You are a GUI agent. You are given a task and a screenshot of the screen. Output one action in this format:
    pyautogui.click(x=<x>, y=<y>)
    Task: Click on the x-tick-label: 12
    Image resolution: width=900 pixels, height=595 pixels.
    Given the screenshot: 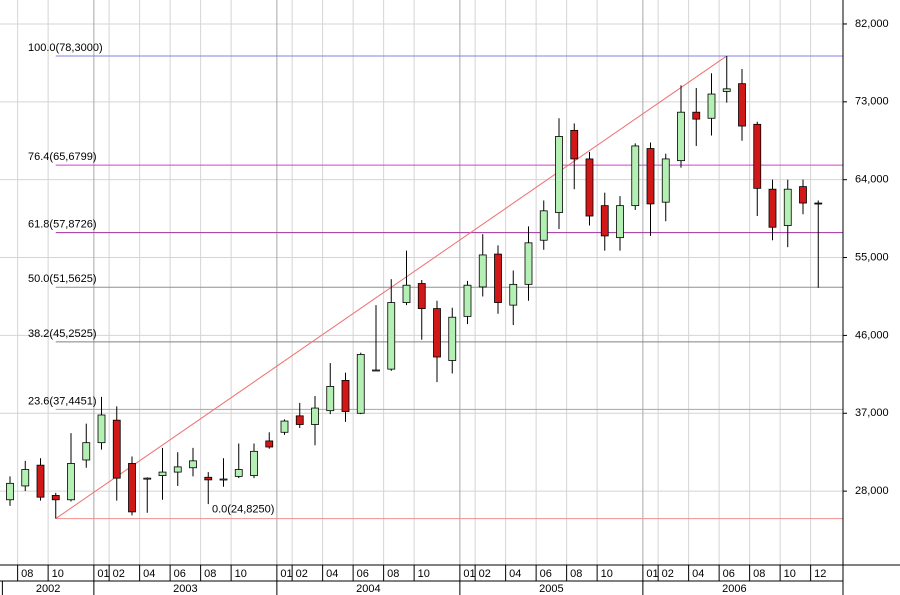 What is the action you would take?
    pyautogui.click(x=820, y=574)
    